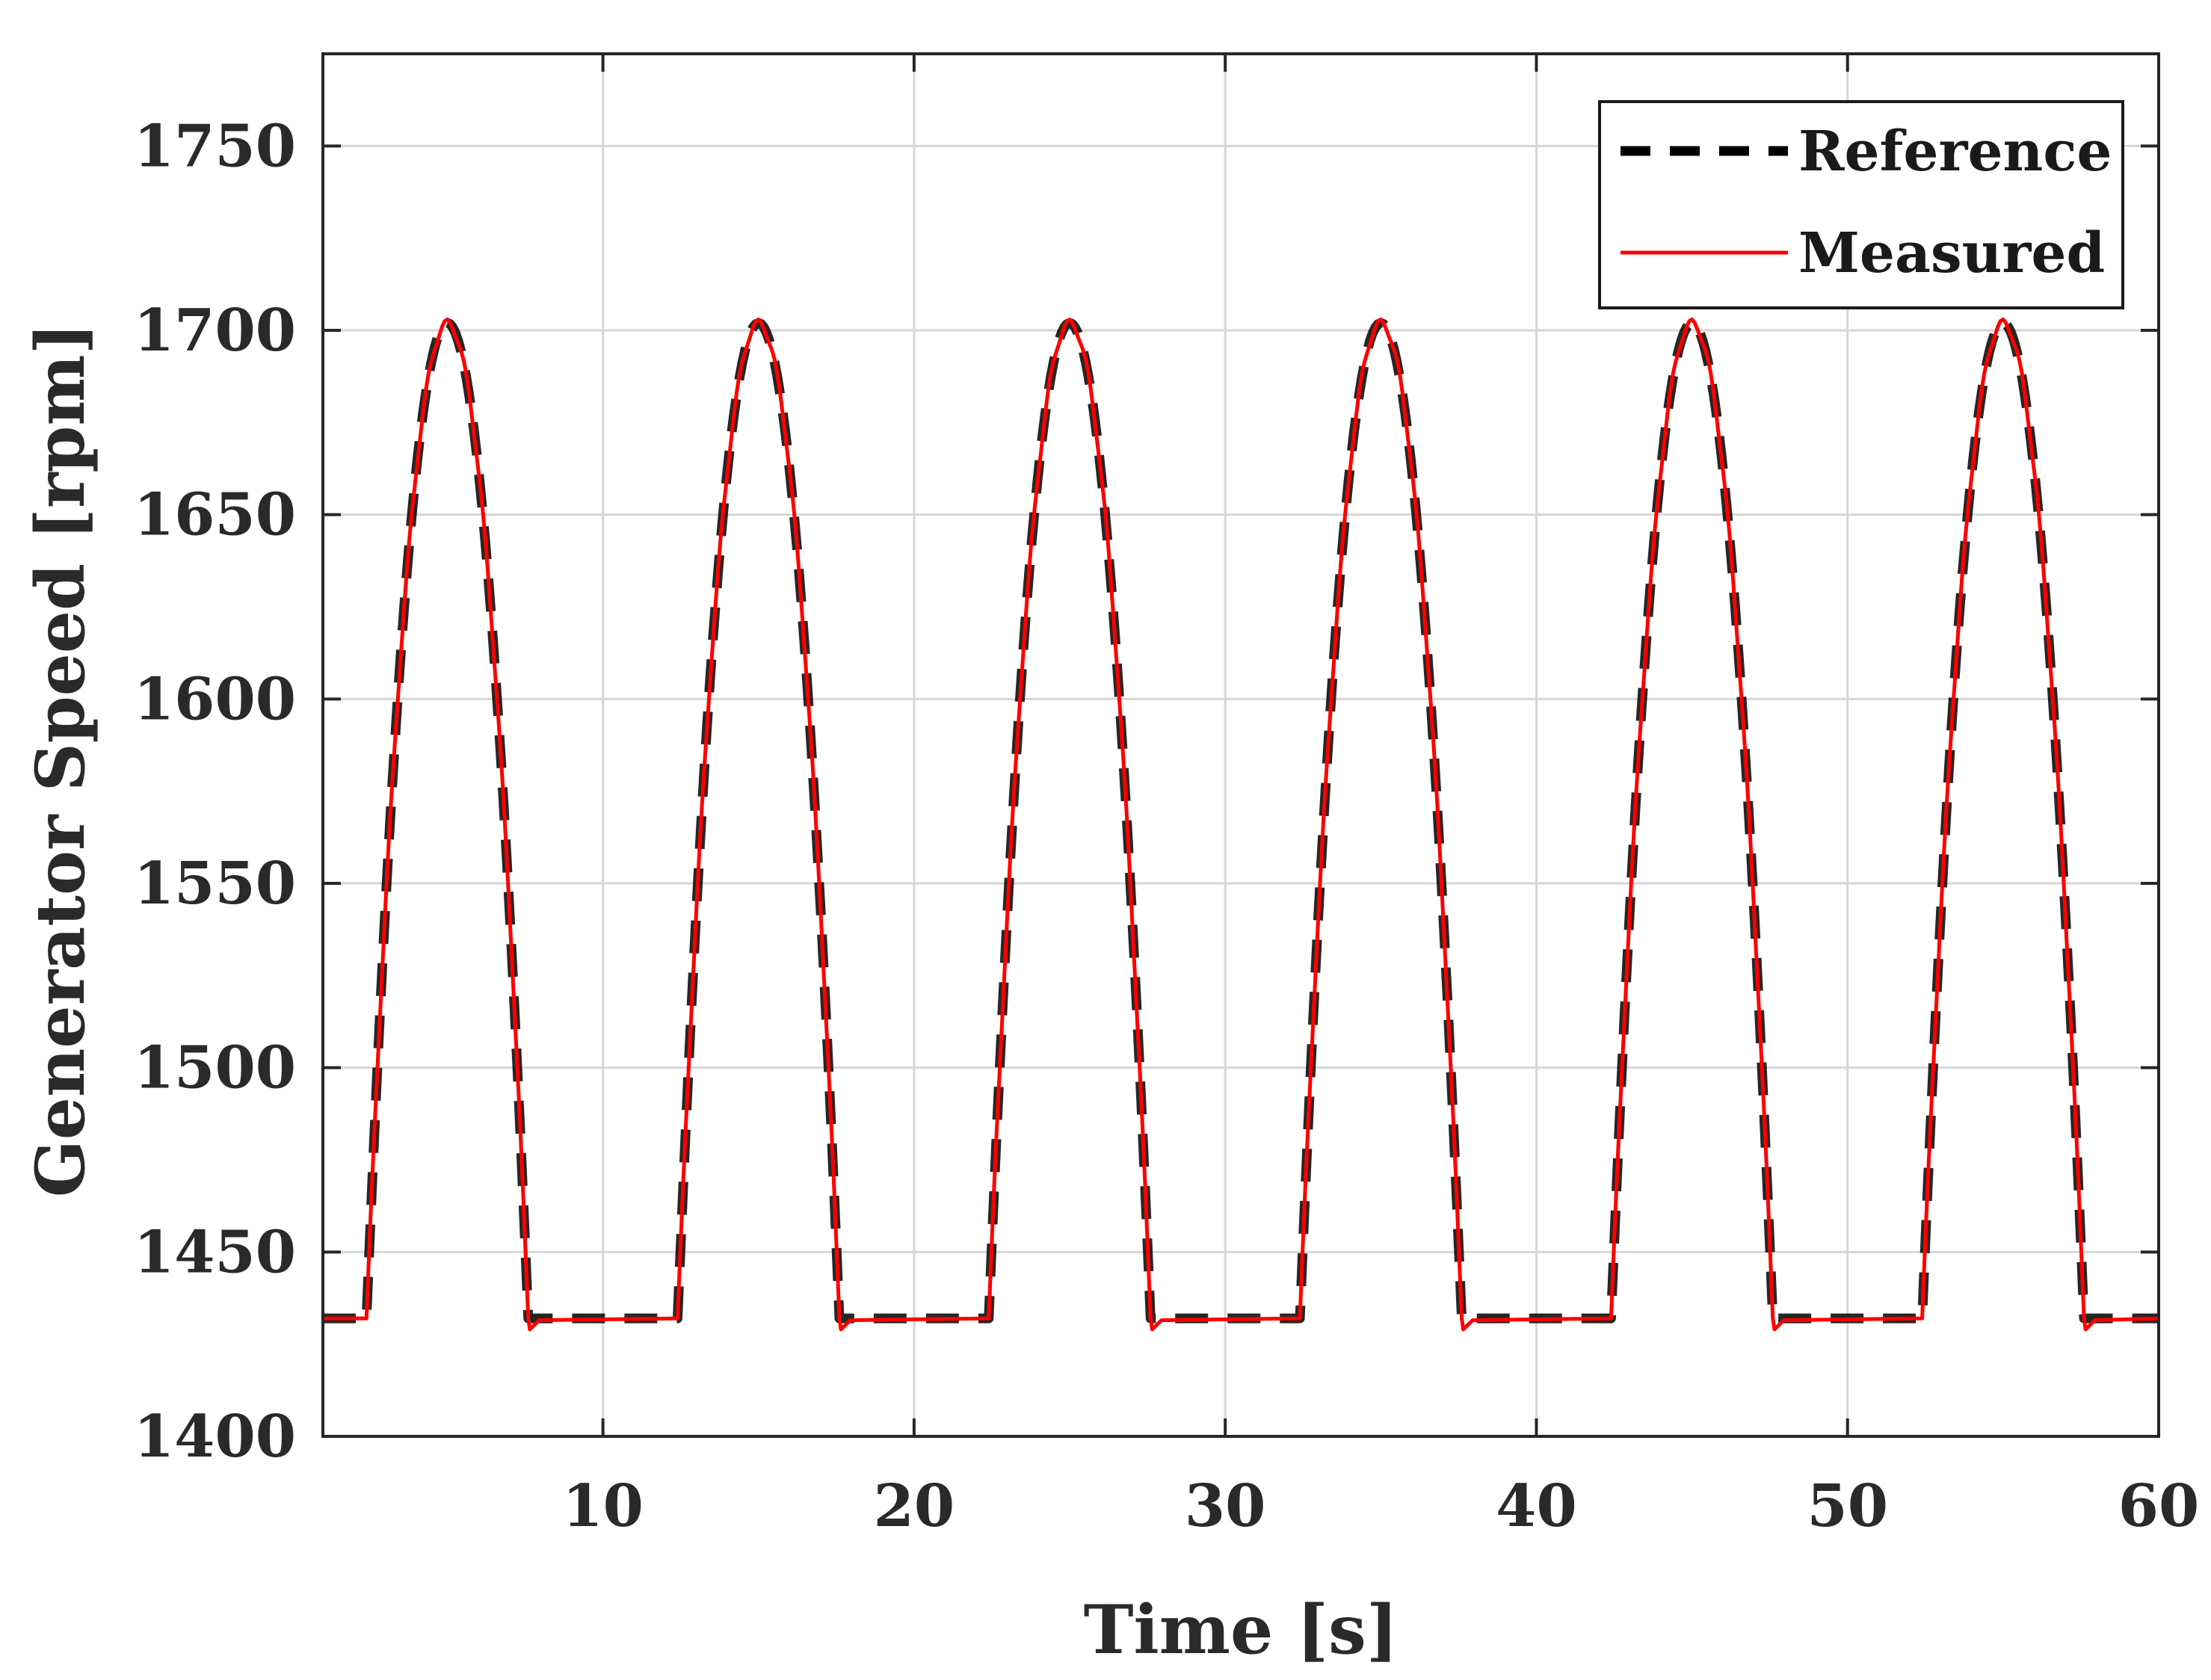 This screenshot has width=2211, height=1680. I want to click on y-axis-label: Generator Speed [rpm], so click(60, 760).